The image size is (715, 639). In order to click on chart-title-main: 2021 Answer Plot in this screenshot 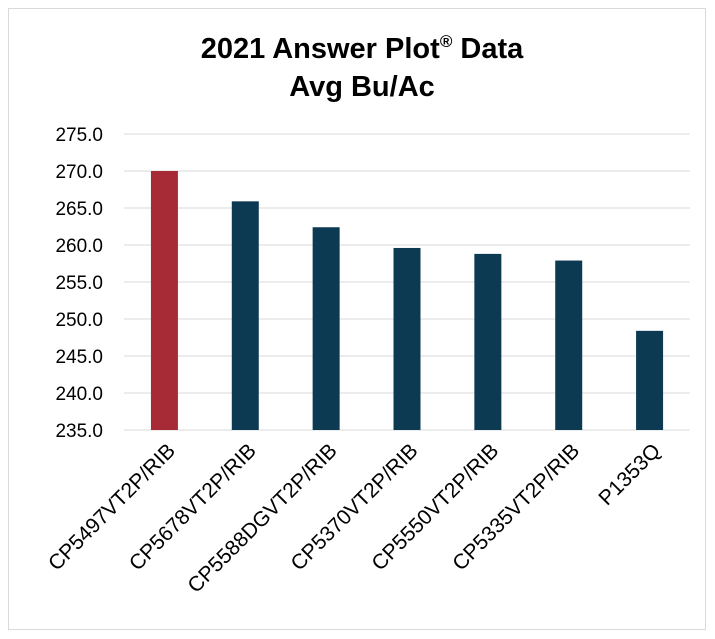, I will do `click(320, 49)`.